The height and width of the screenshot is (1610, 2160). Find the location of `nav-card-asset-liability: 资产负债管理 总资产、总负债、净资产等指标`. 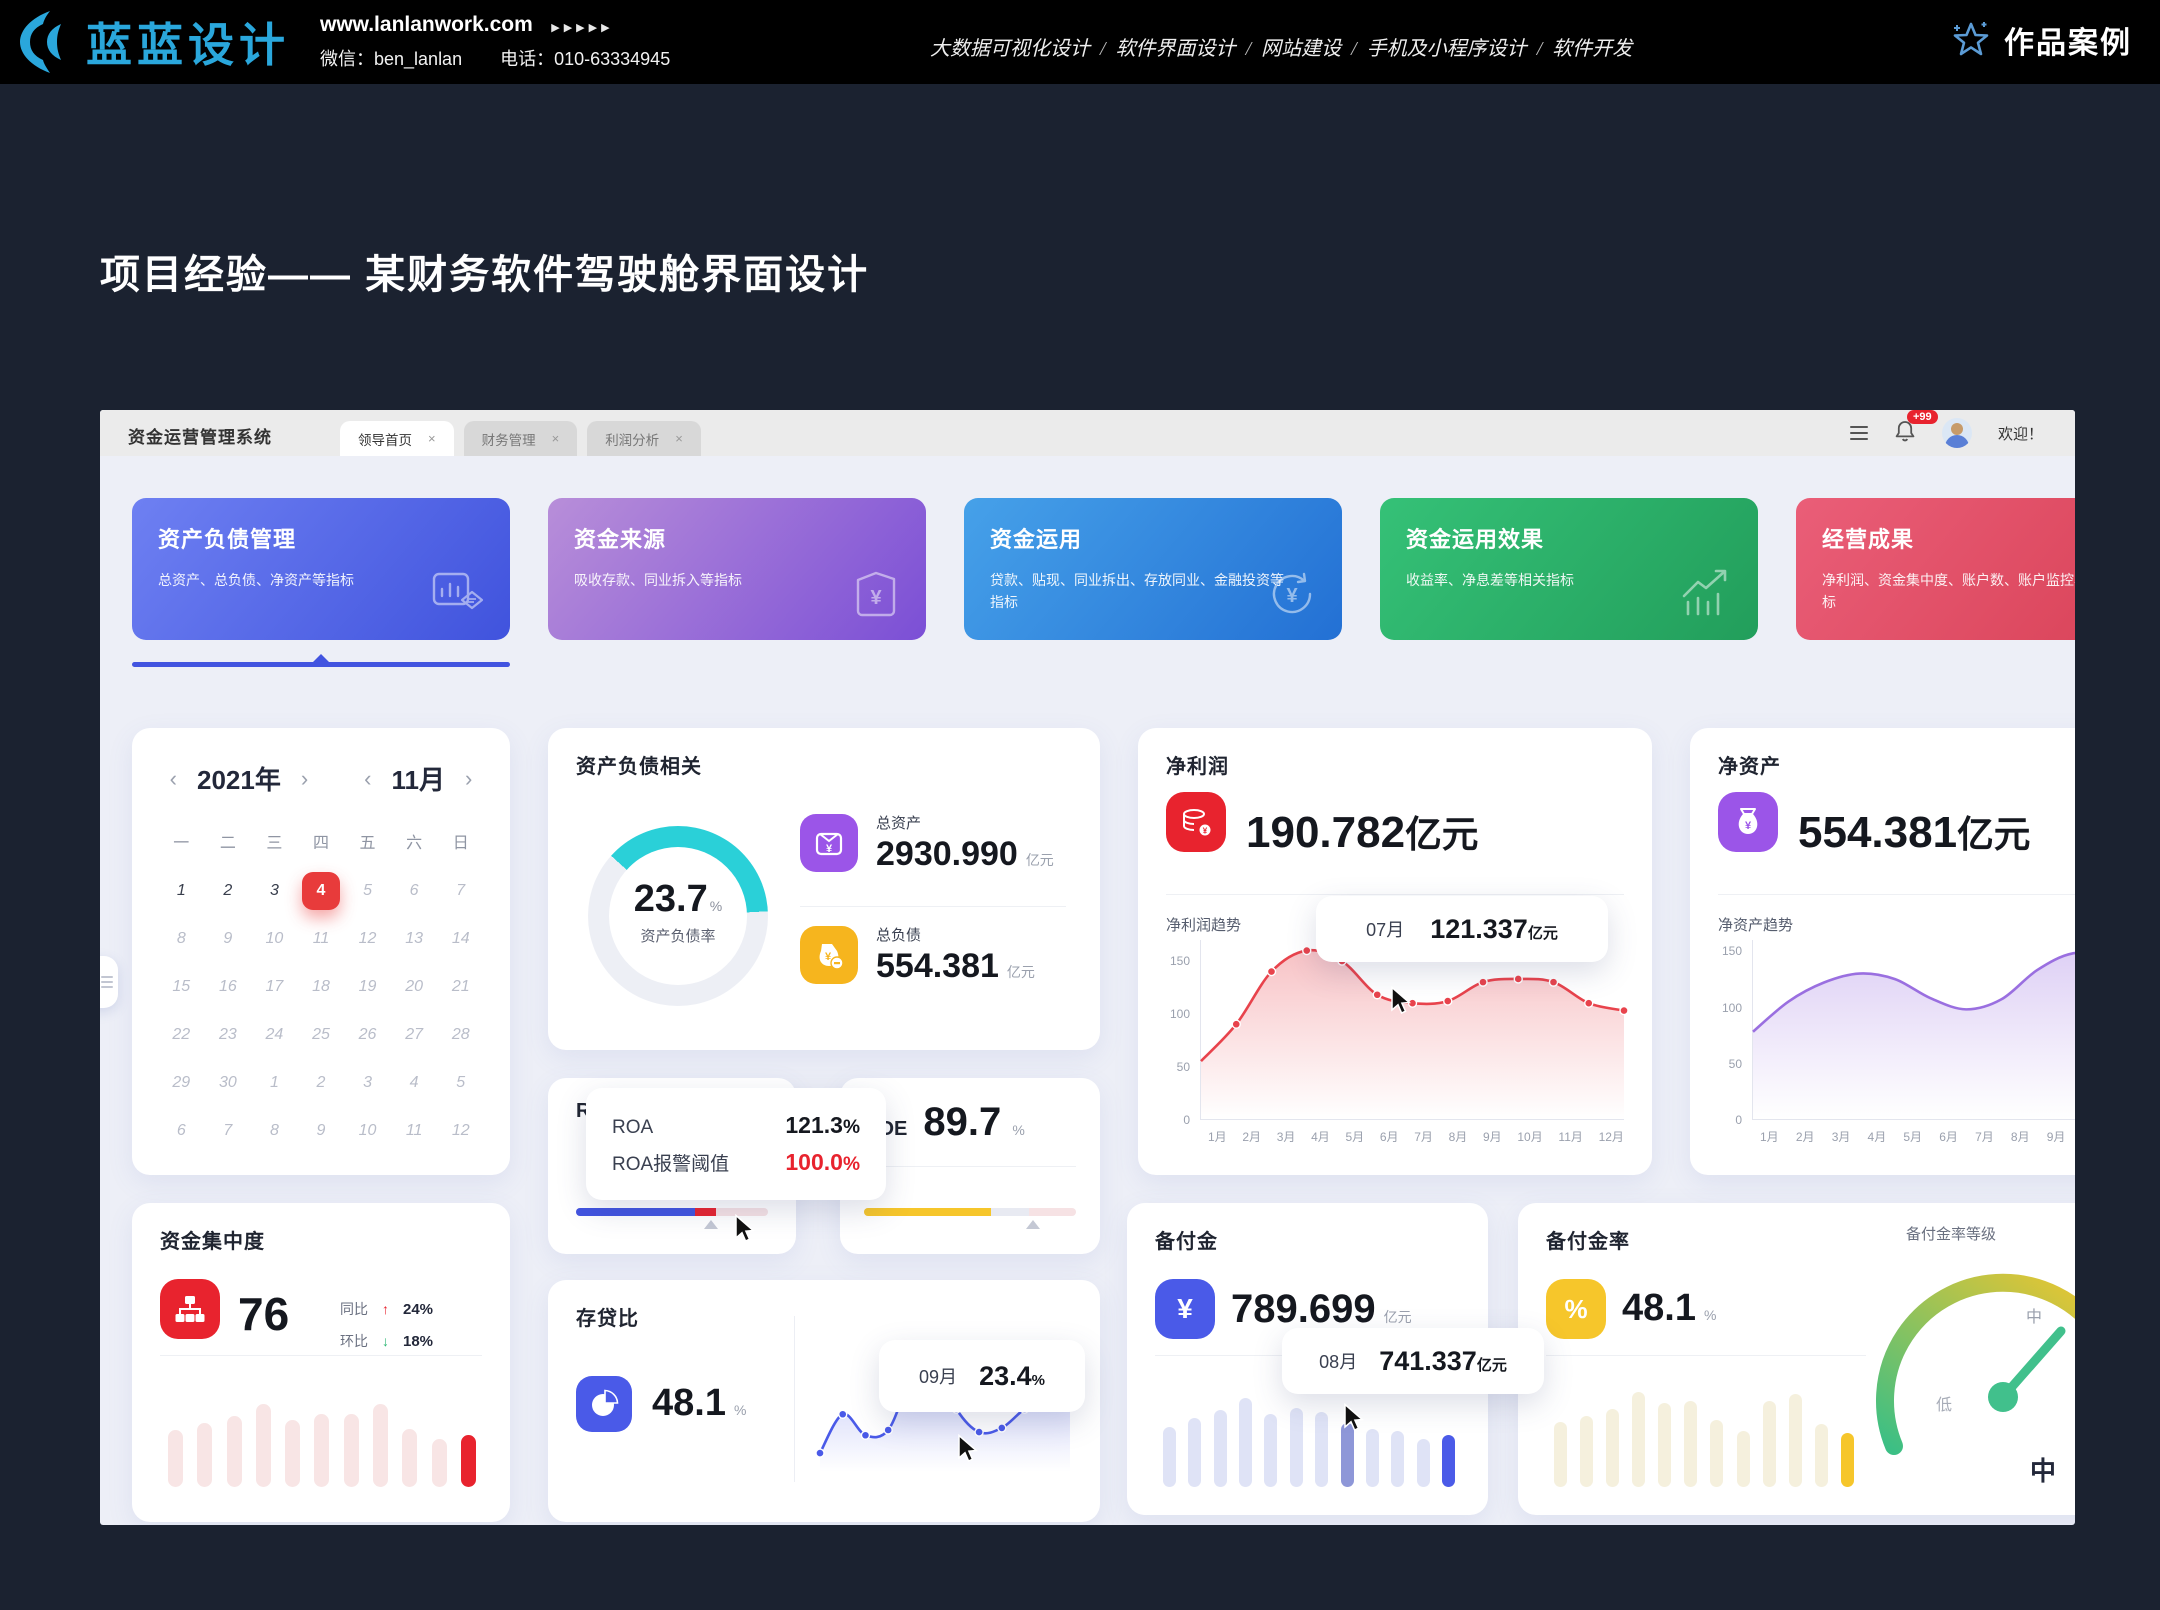

nav-card-asset-liability: 资产负债管理 总资产、总负债、净资产等指标 is located at coordinates (321, 569).